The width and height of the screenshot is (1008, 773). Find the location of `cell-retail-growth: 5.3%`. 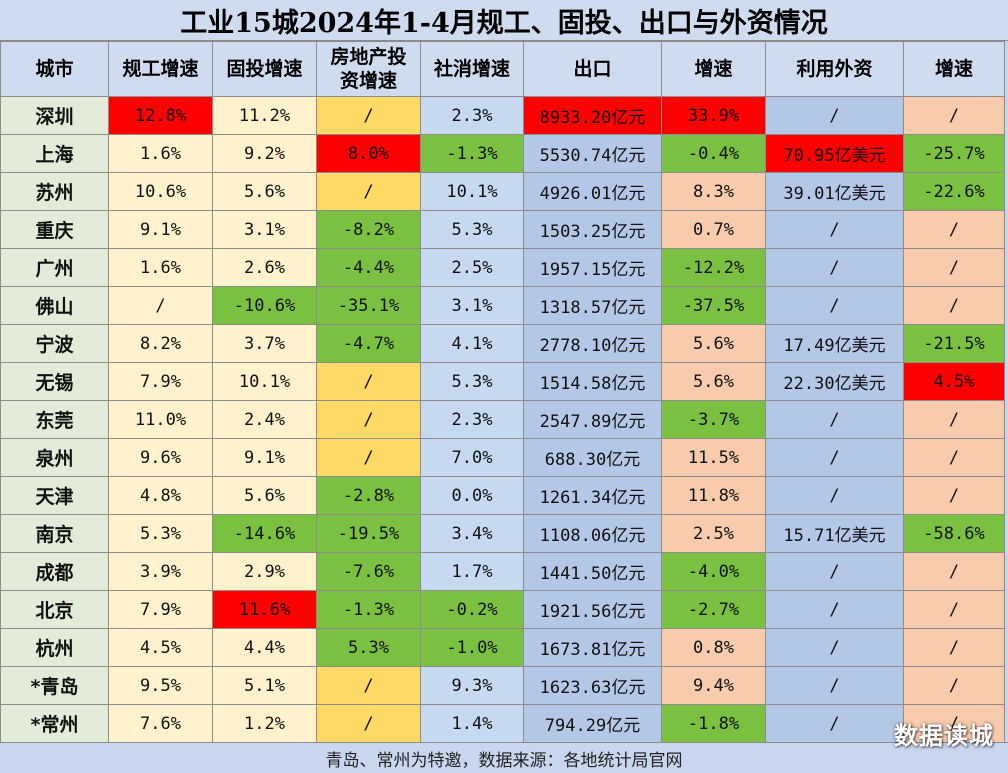

cell-retail-growth: 5.3% is located at coordinates (472, 229).